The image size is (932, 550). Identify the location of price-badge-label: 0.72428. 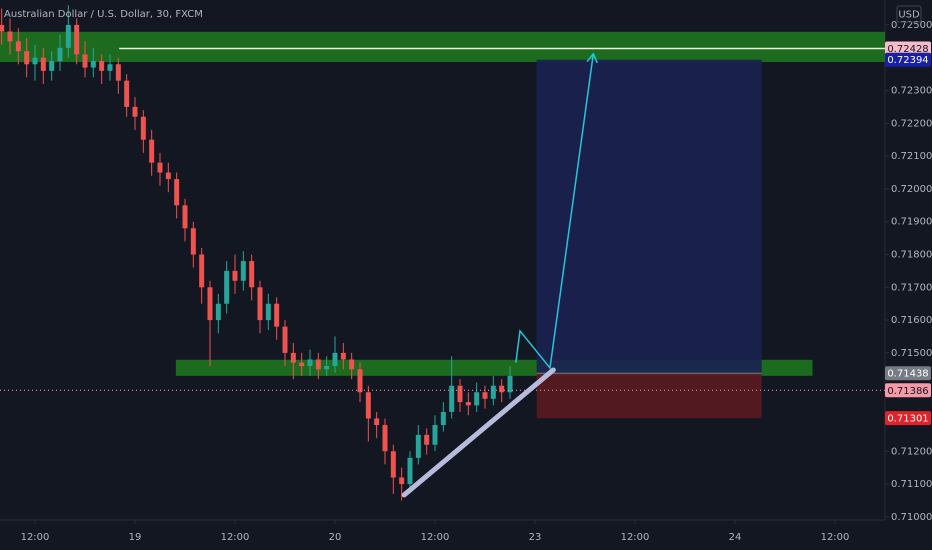
(907, 49).